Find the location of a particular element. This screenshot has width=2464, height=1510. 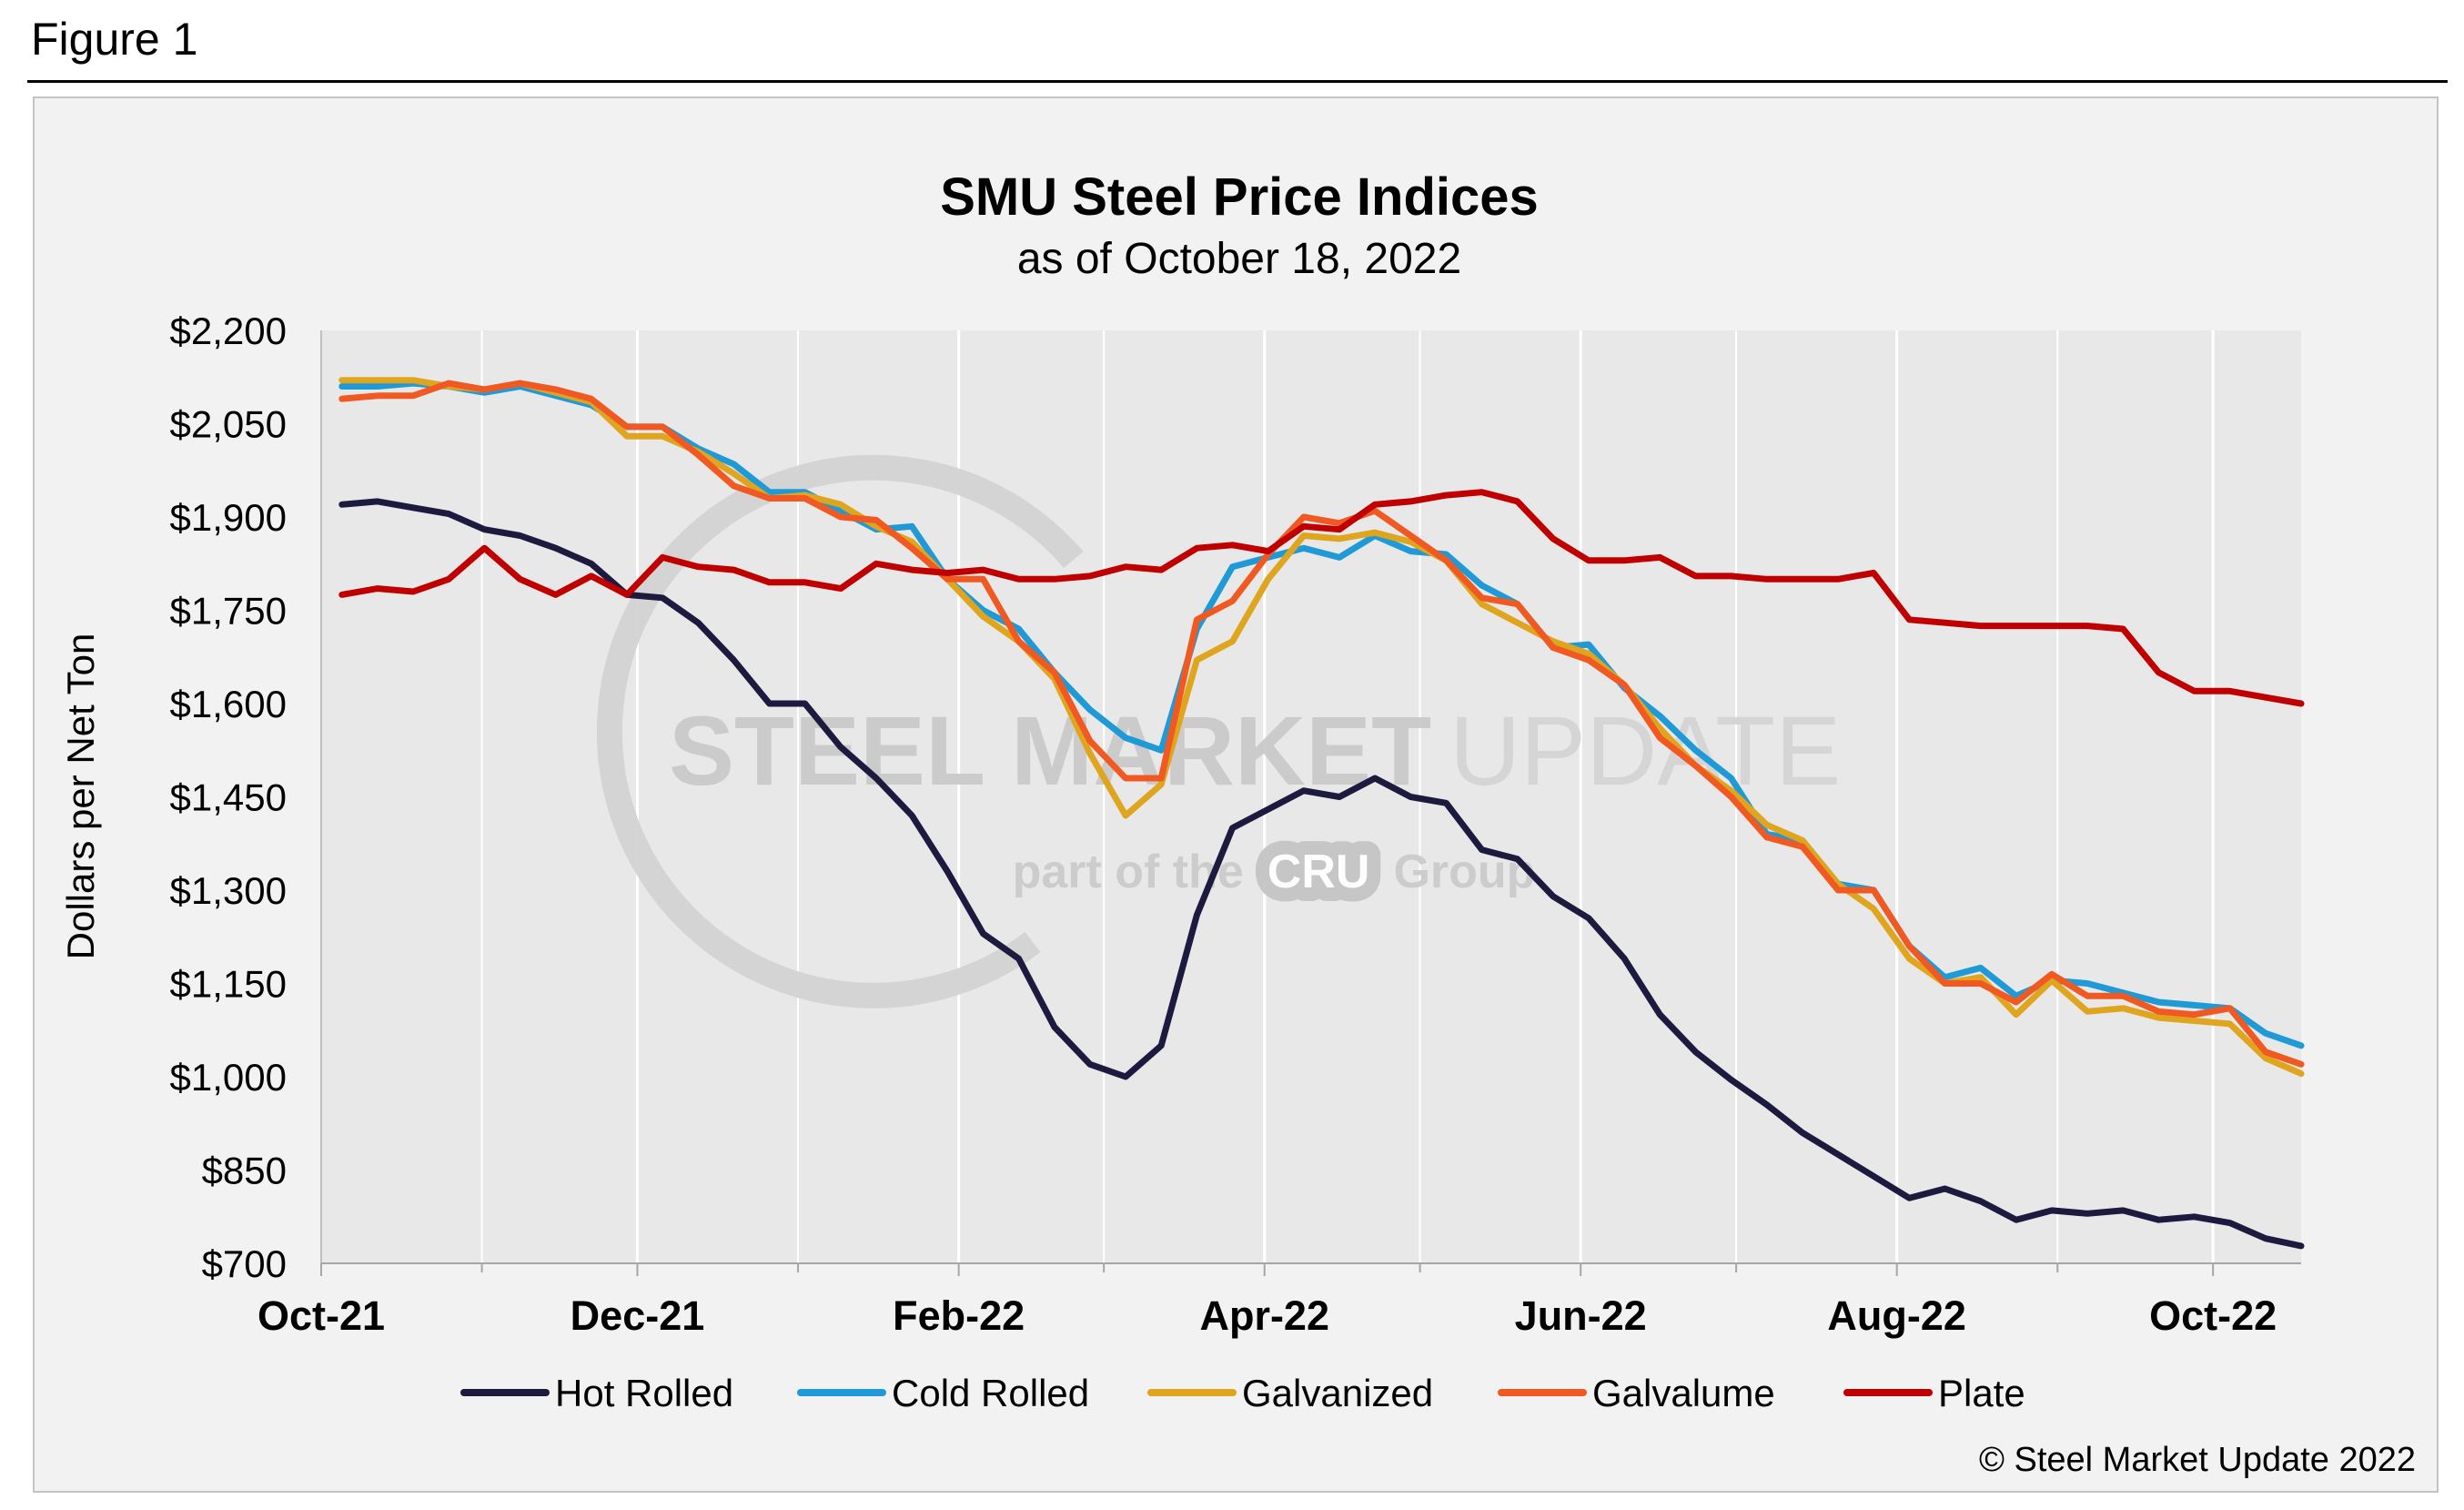

x-tick-label: Jun-22 is located at coordinates (1581, 1315).